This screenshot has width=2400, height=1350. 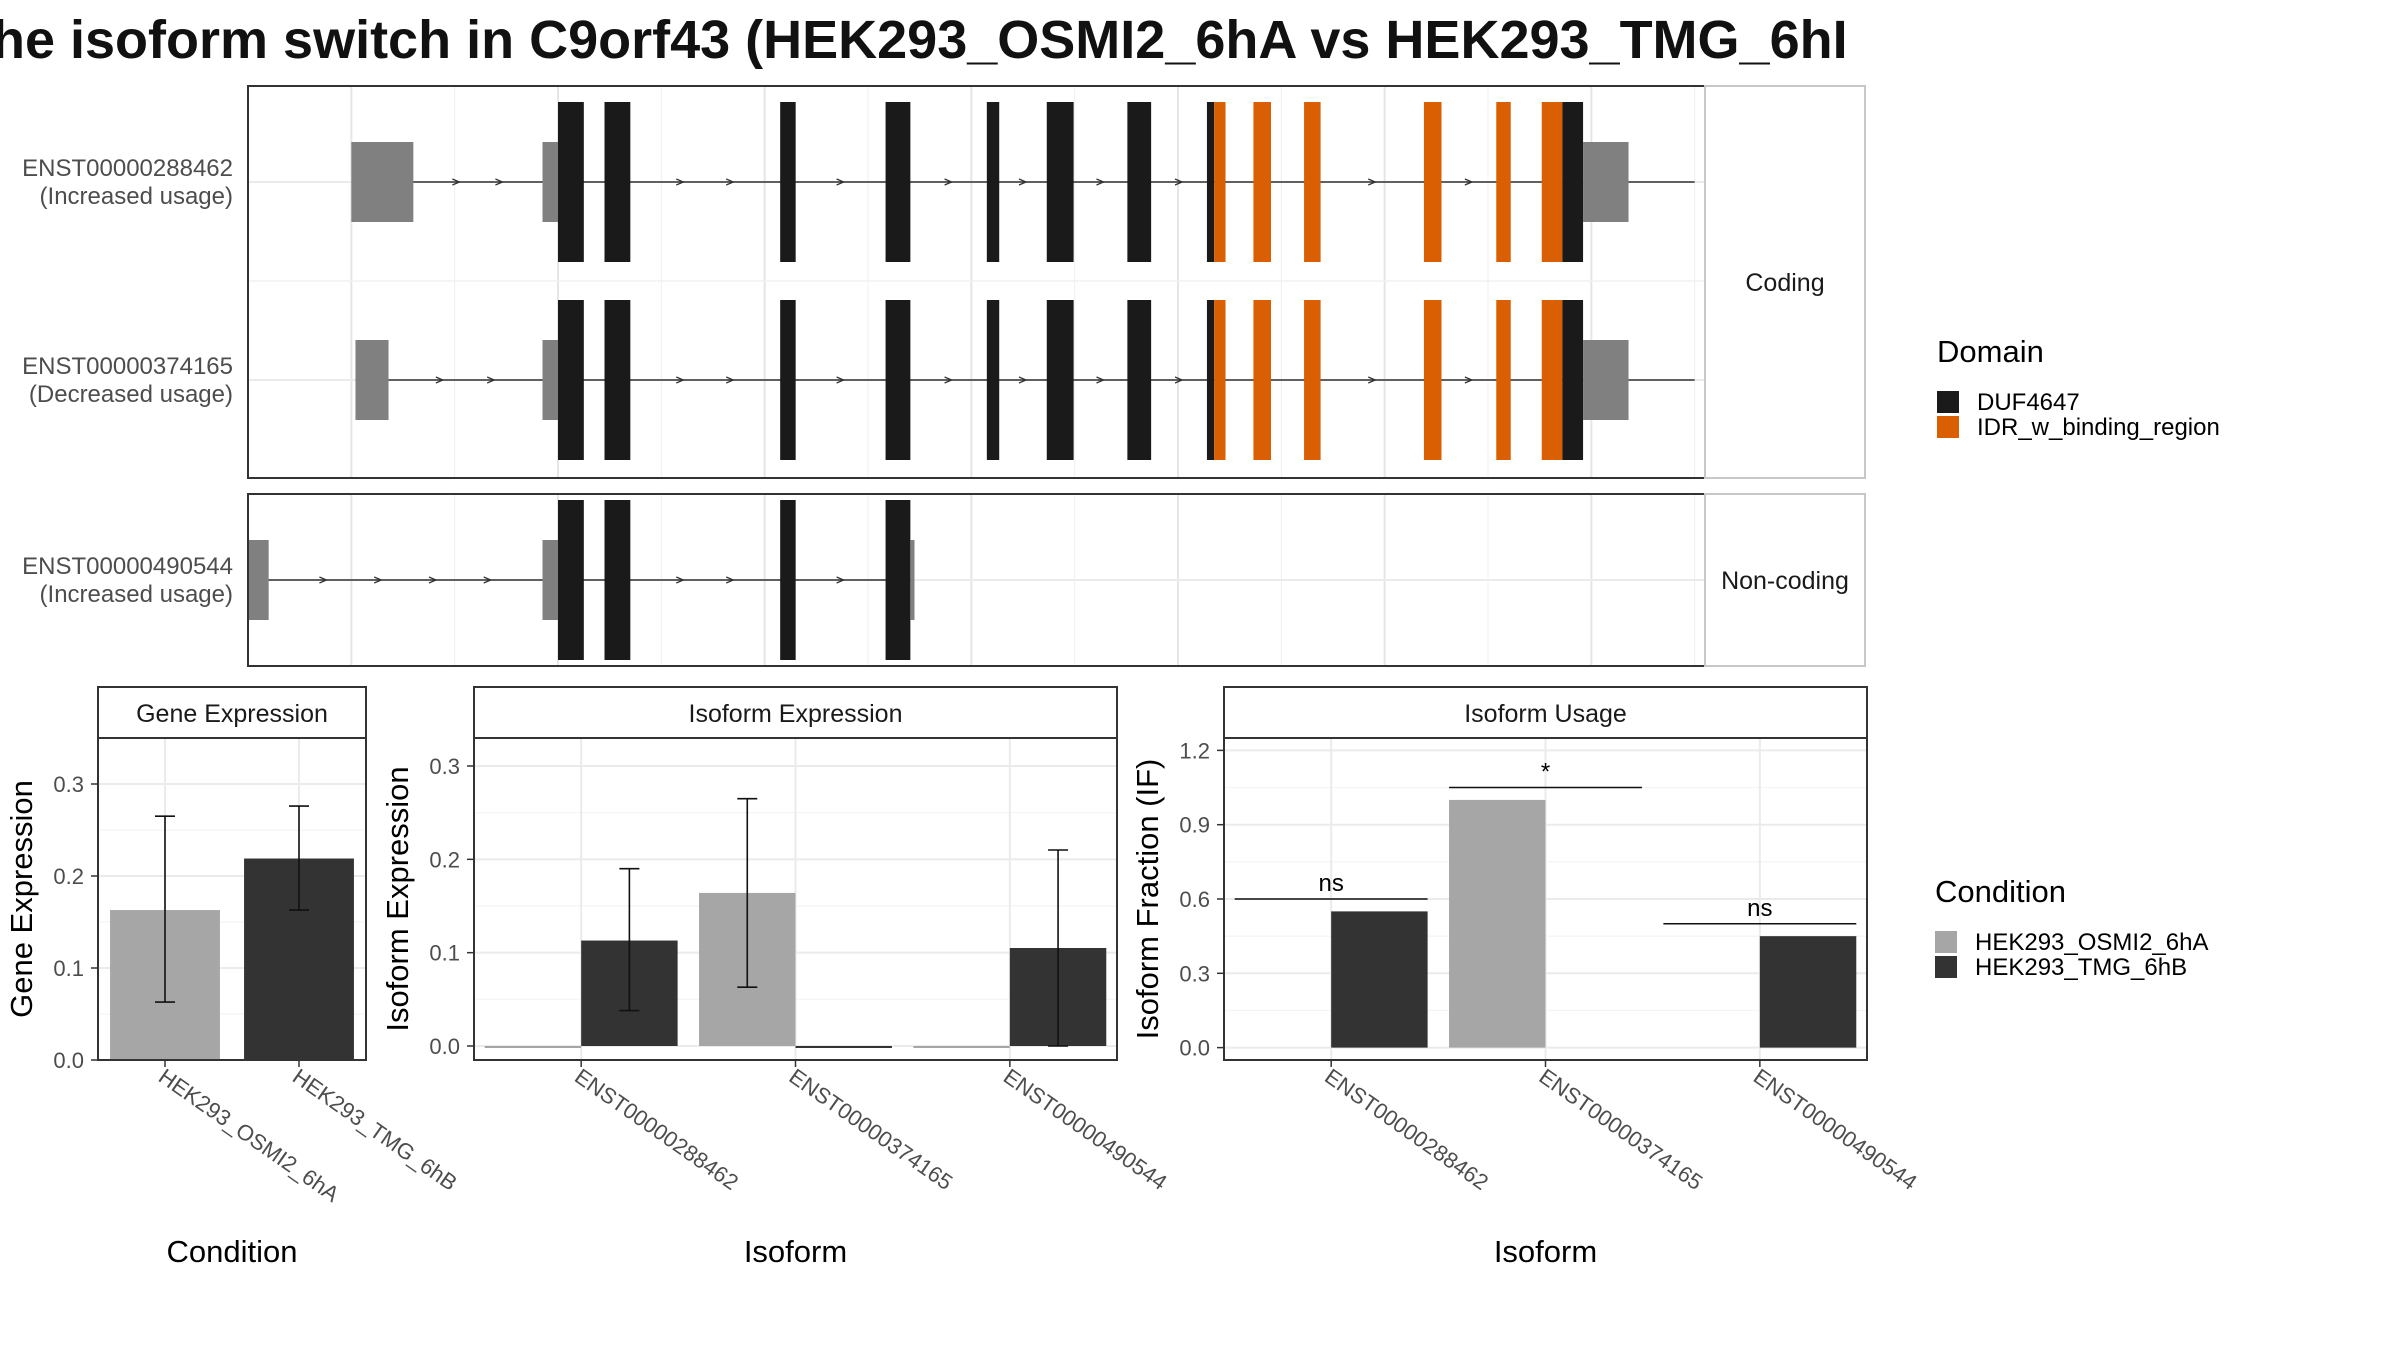 I want to click on isoform-usage-label: (Decreased usage), so click(x=131, y=394).